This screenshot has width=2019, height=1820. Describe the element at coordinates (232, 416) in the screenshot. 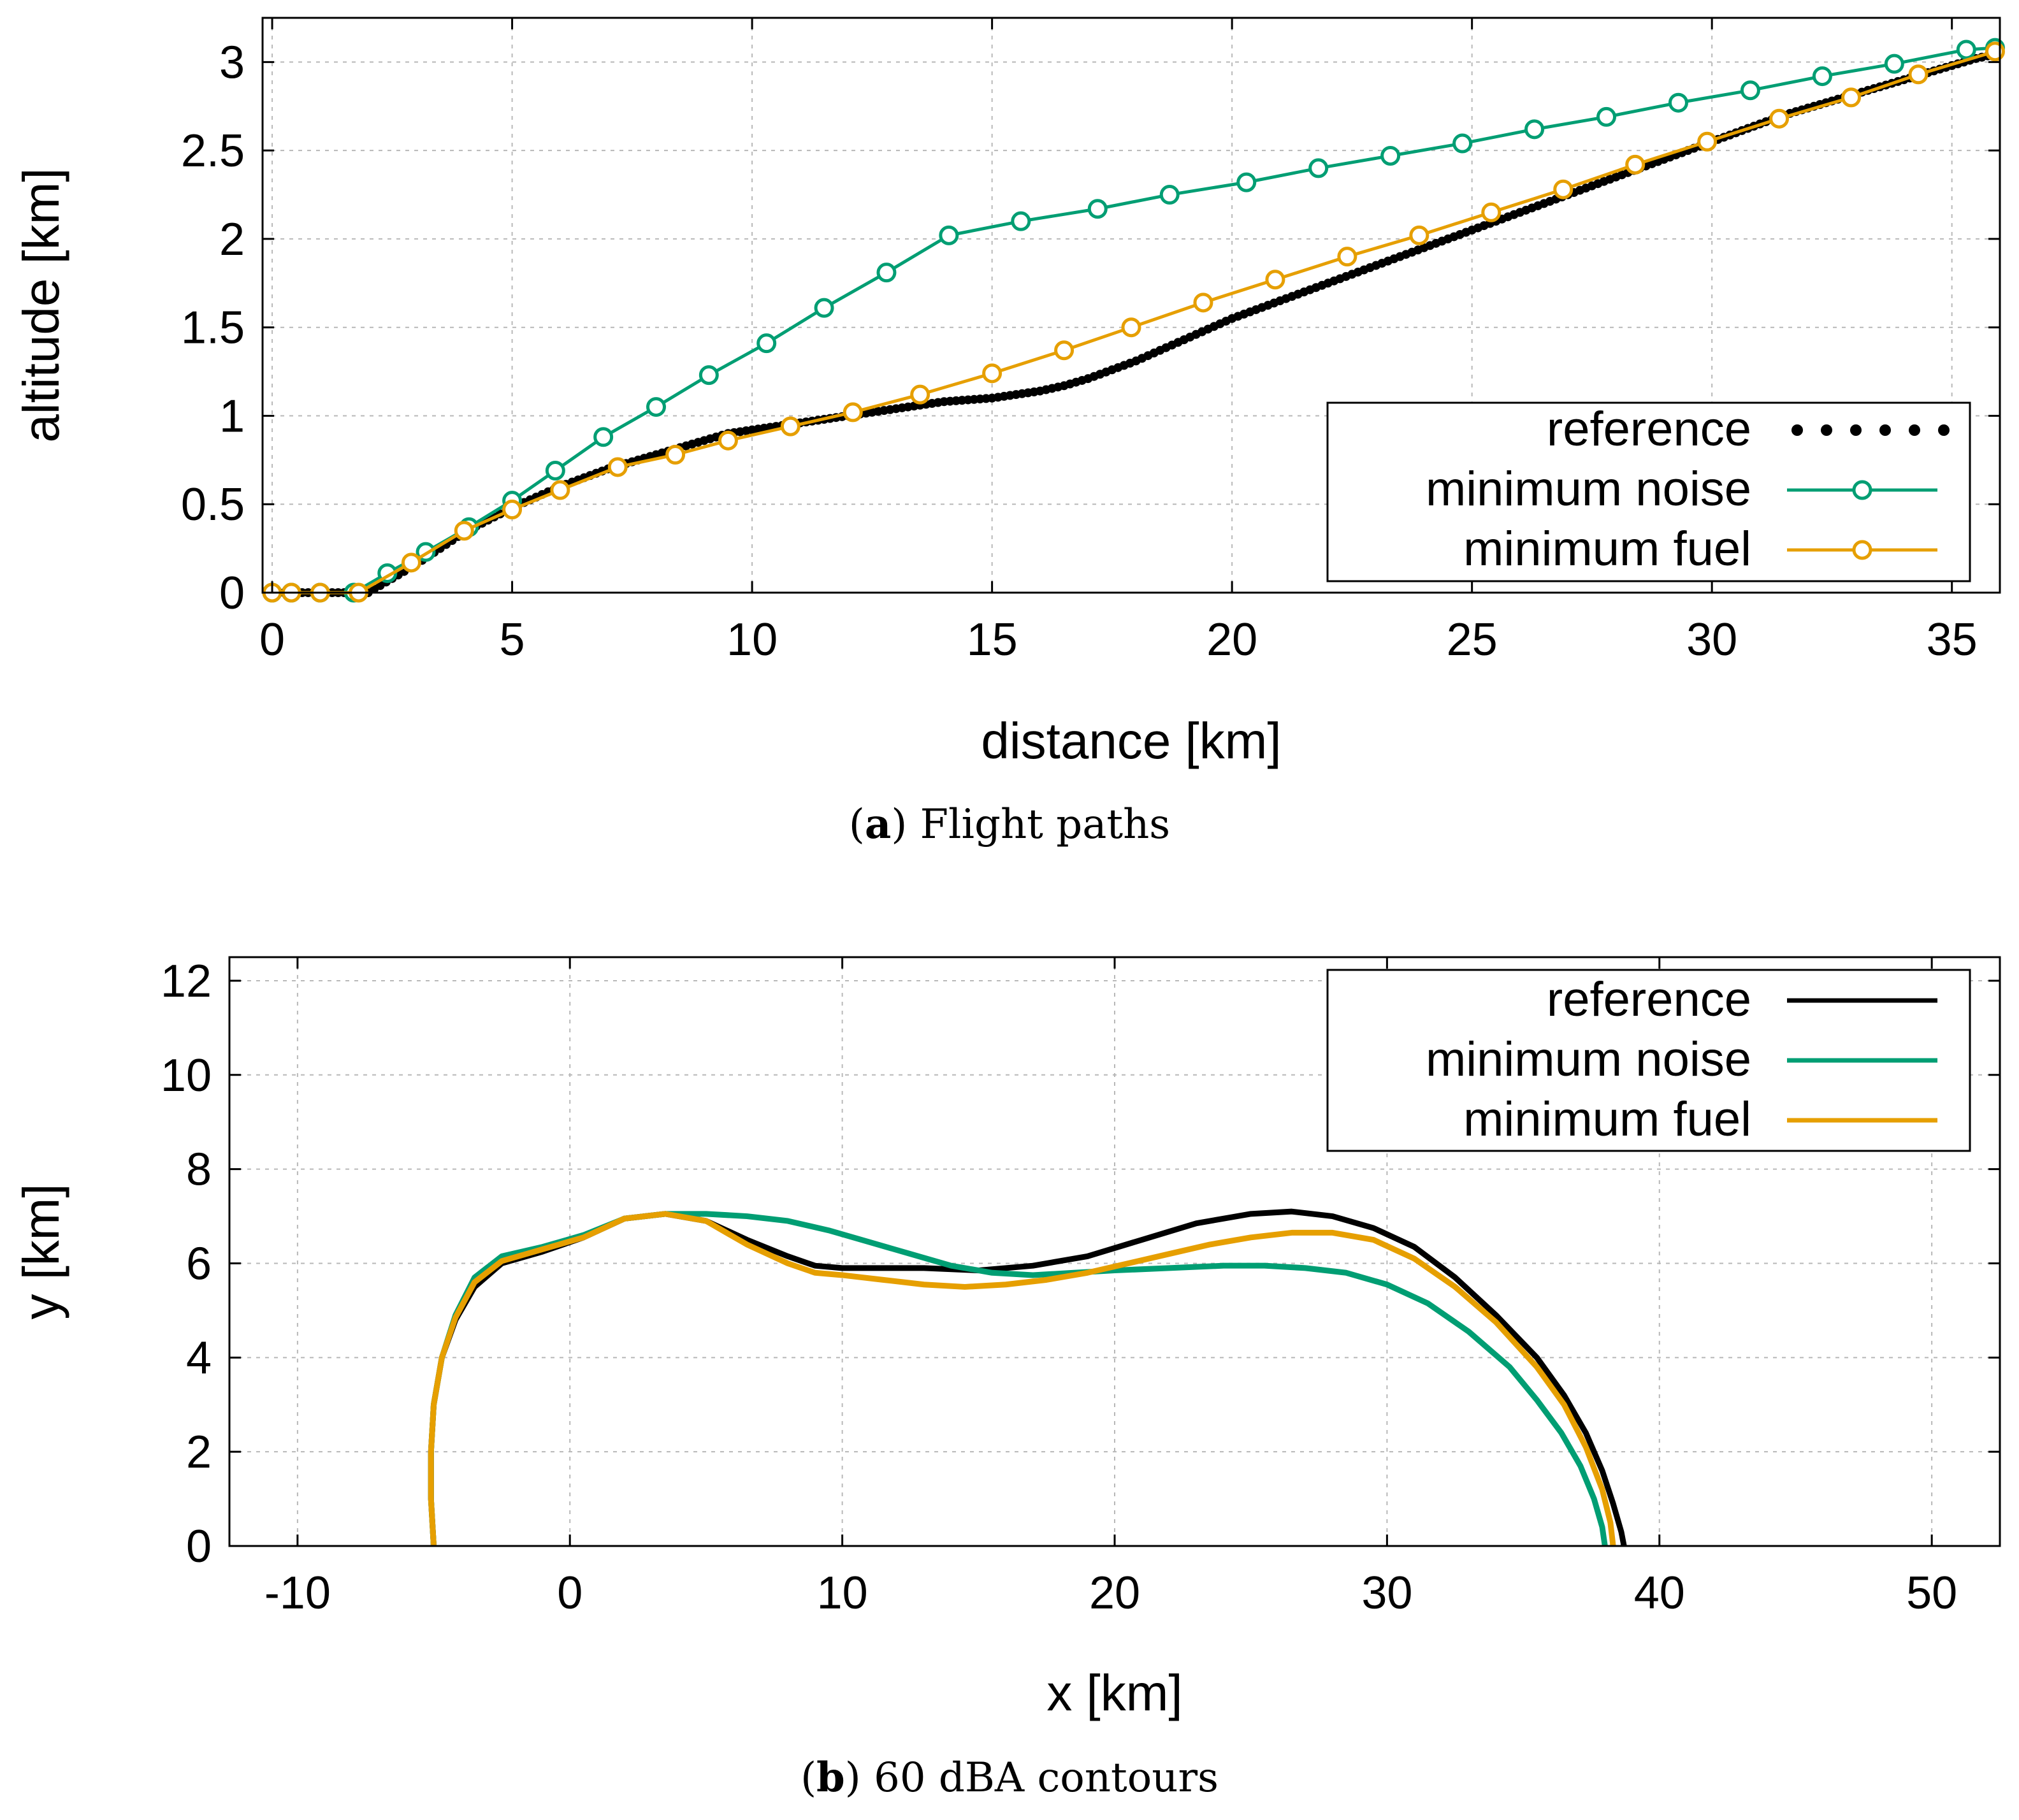

I see `y-tick-label: 1` at that location.